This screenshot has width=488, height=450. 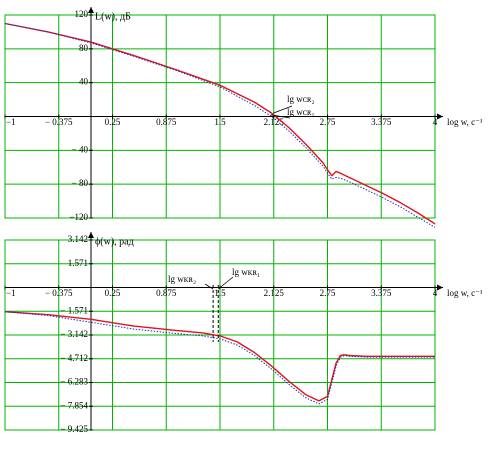 I want to click on y-tick-label: −120, so click(x=78, y=217).